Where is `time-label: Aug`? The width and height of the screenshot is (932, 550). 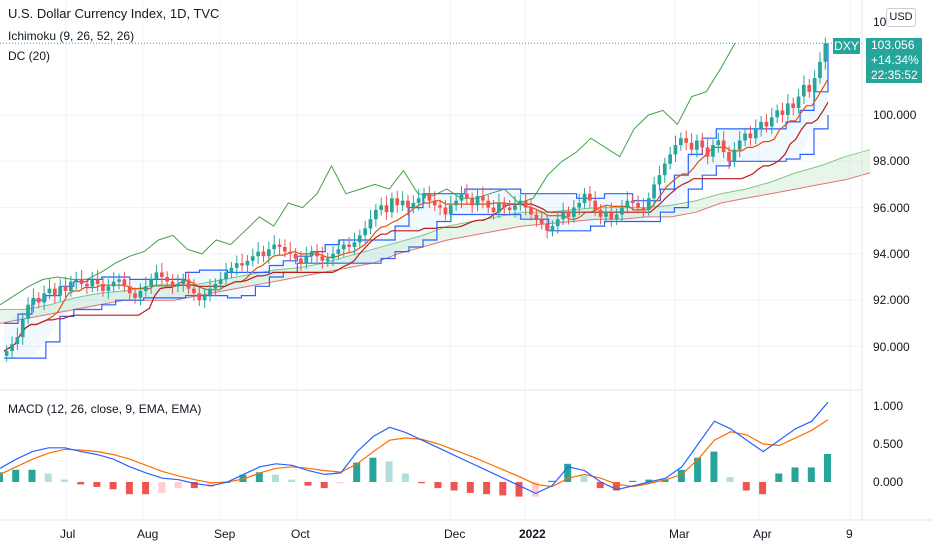
time-label: Aug is located at coordinates (148, 534).